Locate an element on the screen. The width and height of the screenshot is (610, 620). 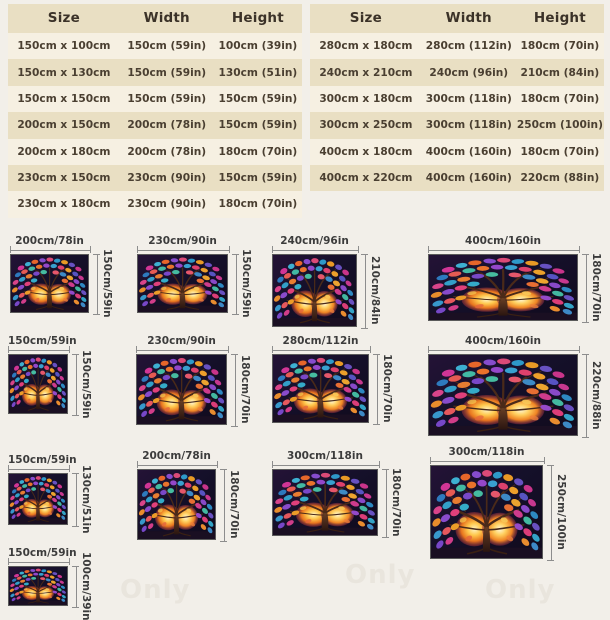
cell-size: 150cm x 130cm is located at coordinates (64, 72).